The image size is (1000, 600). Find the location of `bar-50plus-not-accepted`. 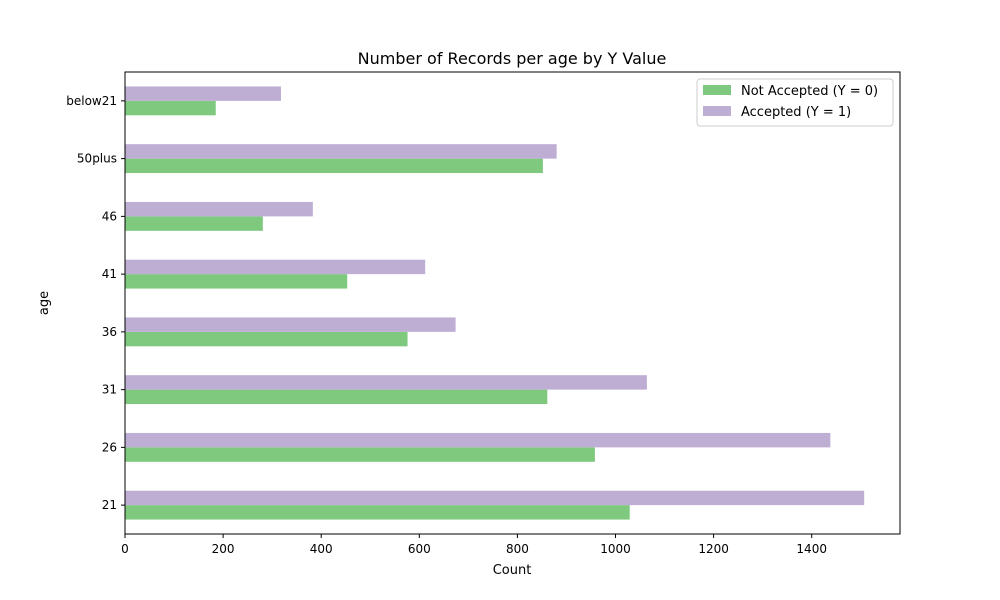

bar-50plus-not-accepted is located at coordinates (334, 166).